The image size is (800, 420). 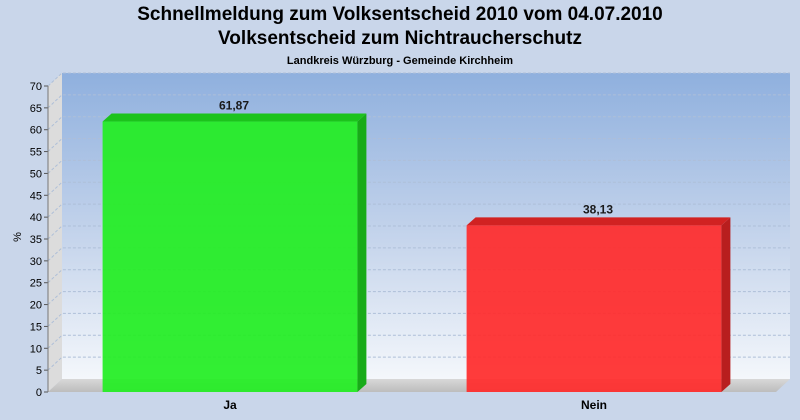 I want to click on y-axis-label: %, so click(x=18, y=237).